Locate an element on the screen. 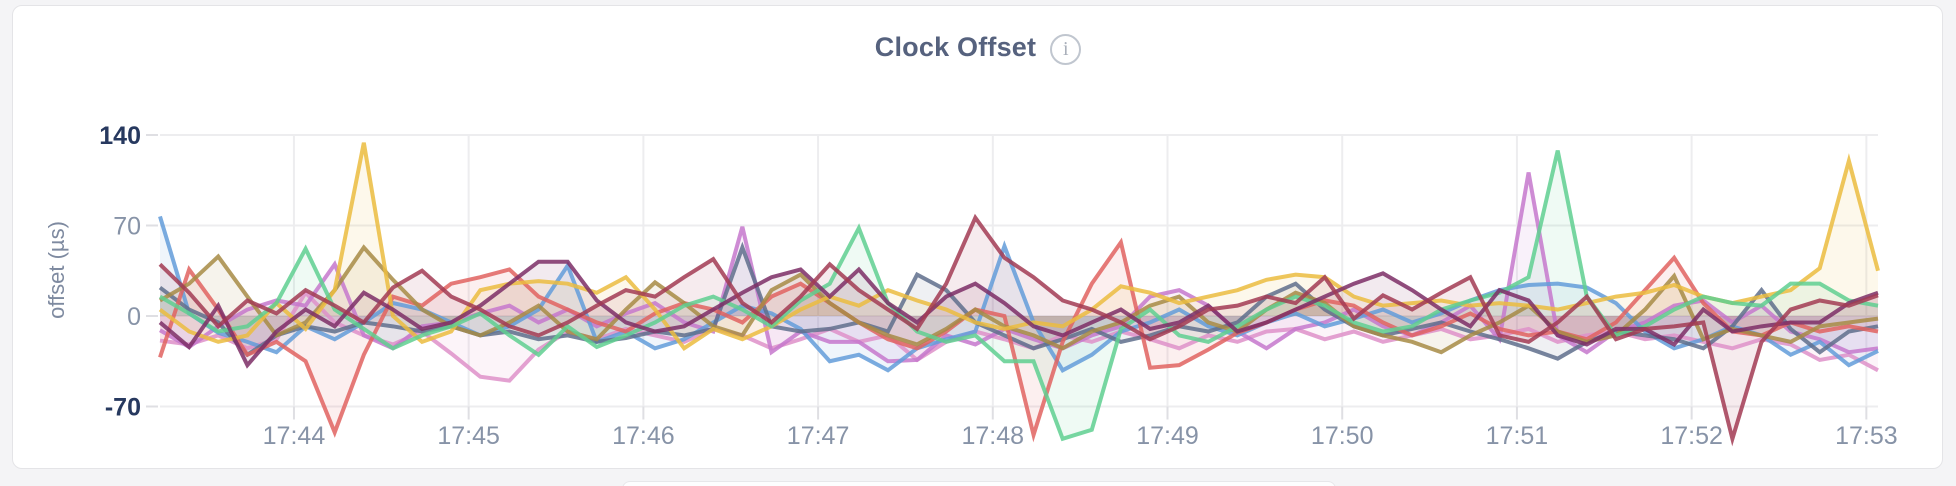 This screenshot has width=1956, height=486. x-tick-label: 17:46 is located at coordinates (643, 436).